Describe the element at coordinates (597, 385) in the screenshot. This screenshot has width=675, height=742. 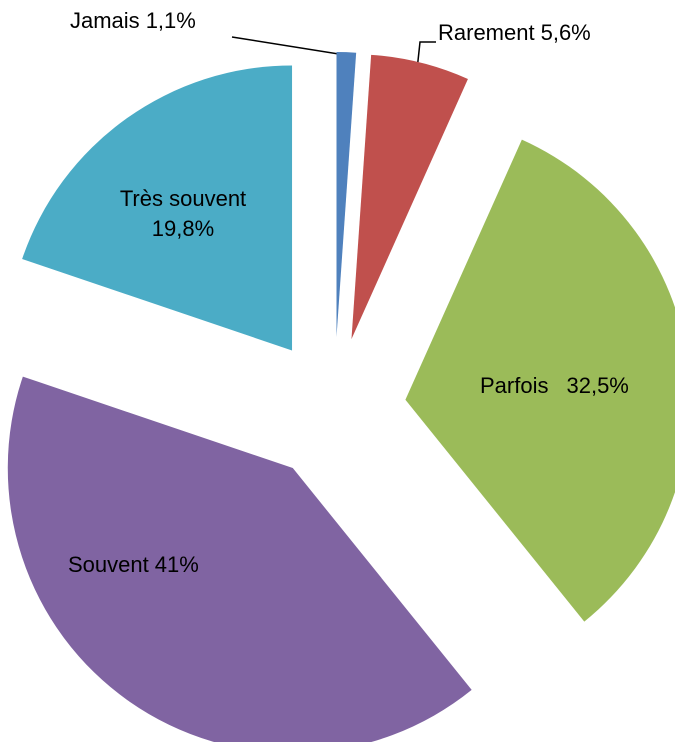
I see `value-label: 32,5%` at that location.